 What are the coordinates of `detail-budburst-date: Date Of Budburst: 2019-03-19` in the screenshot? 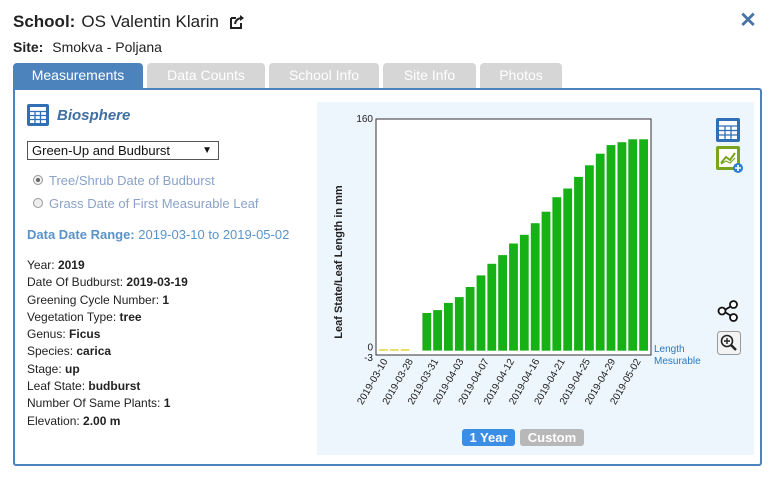 It's located at (107, 282).